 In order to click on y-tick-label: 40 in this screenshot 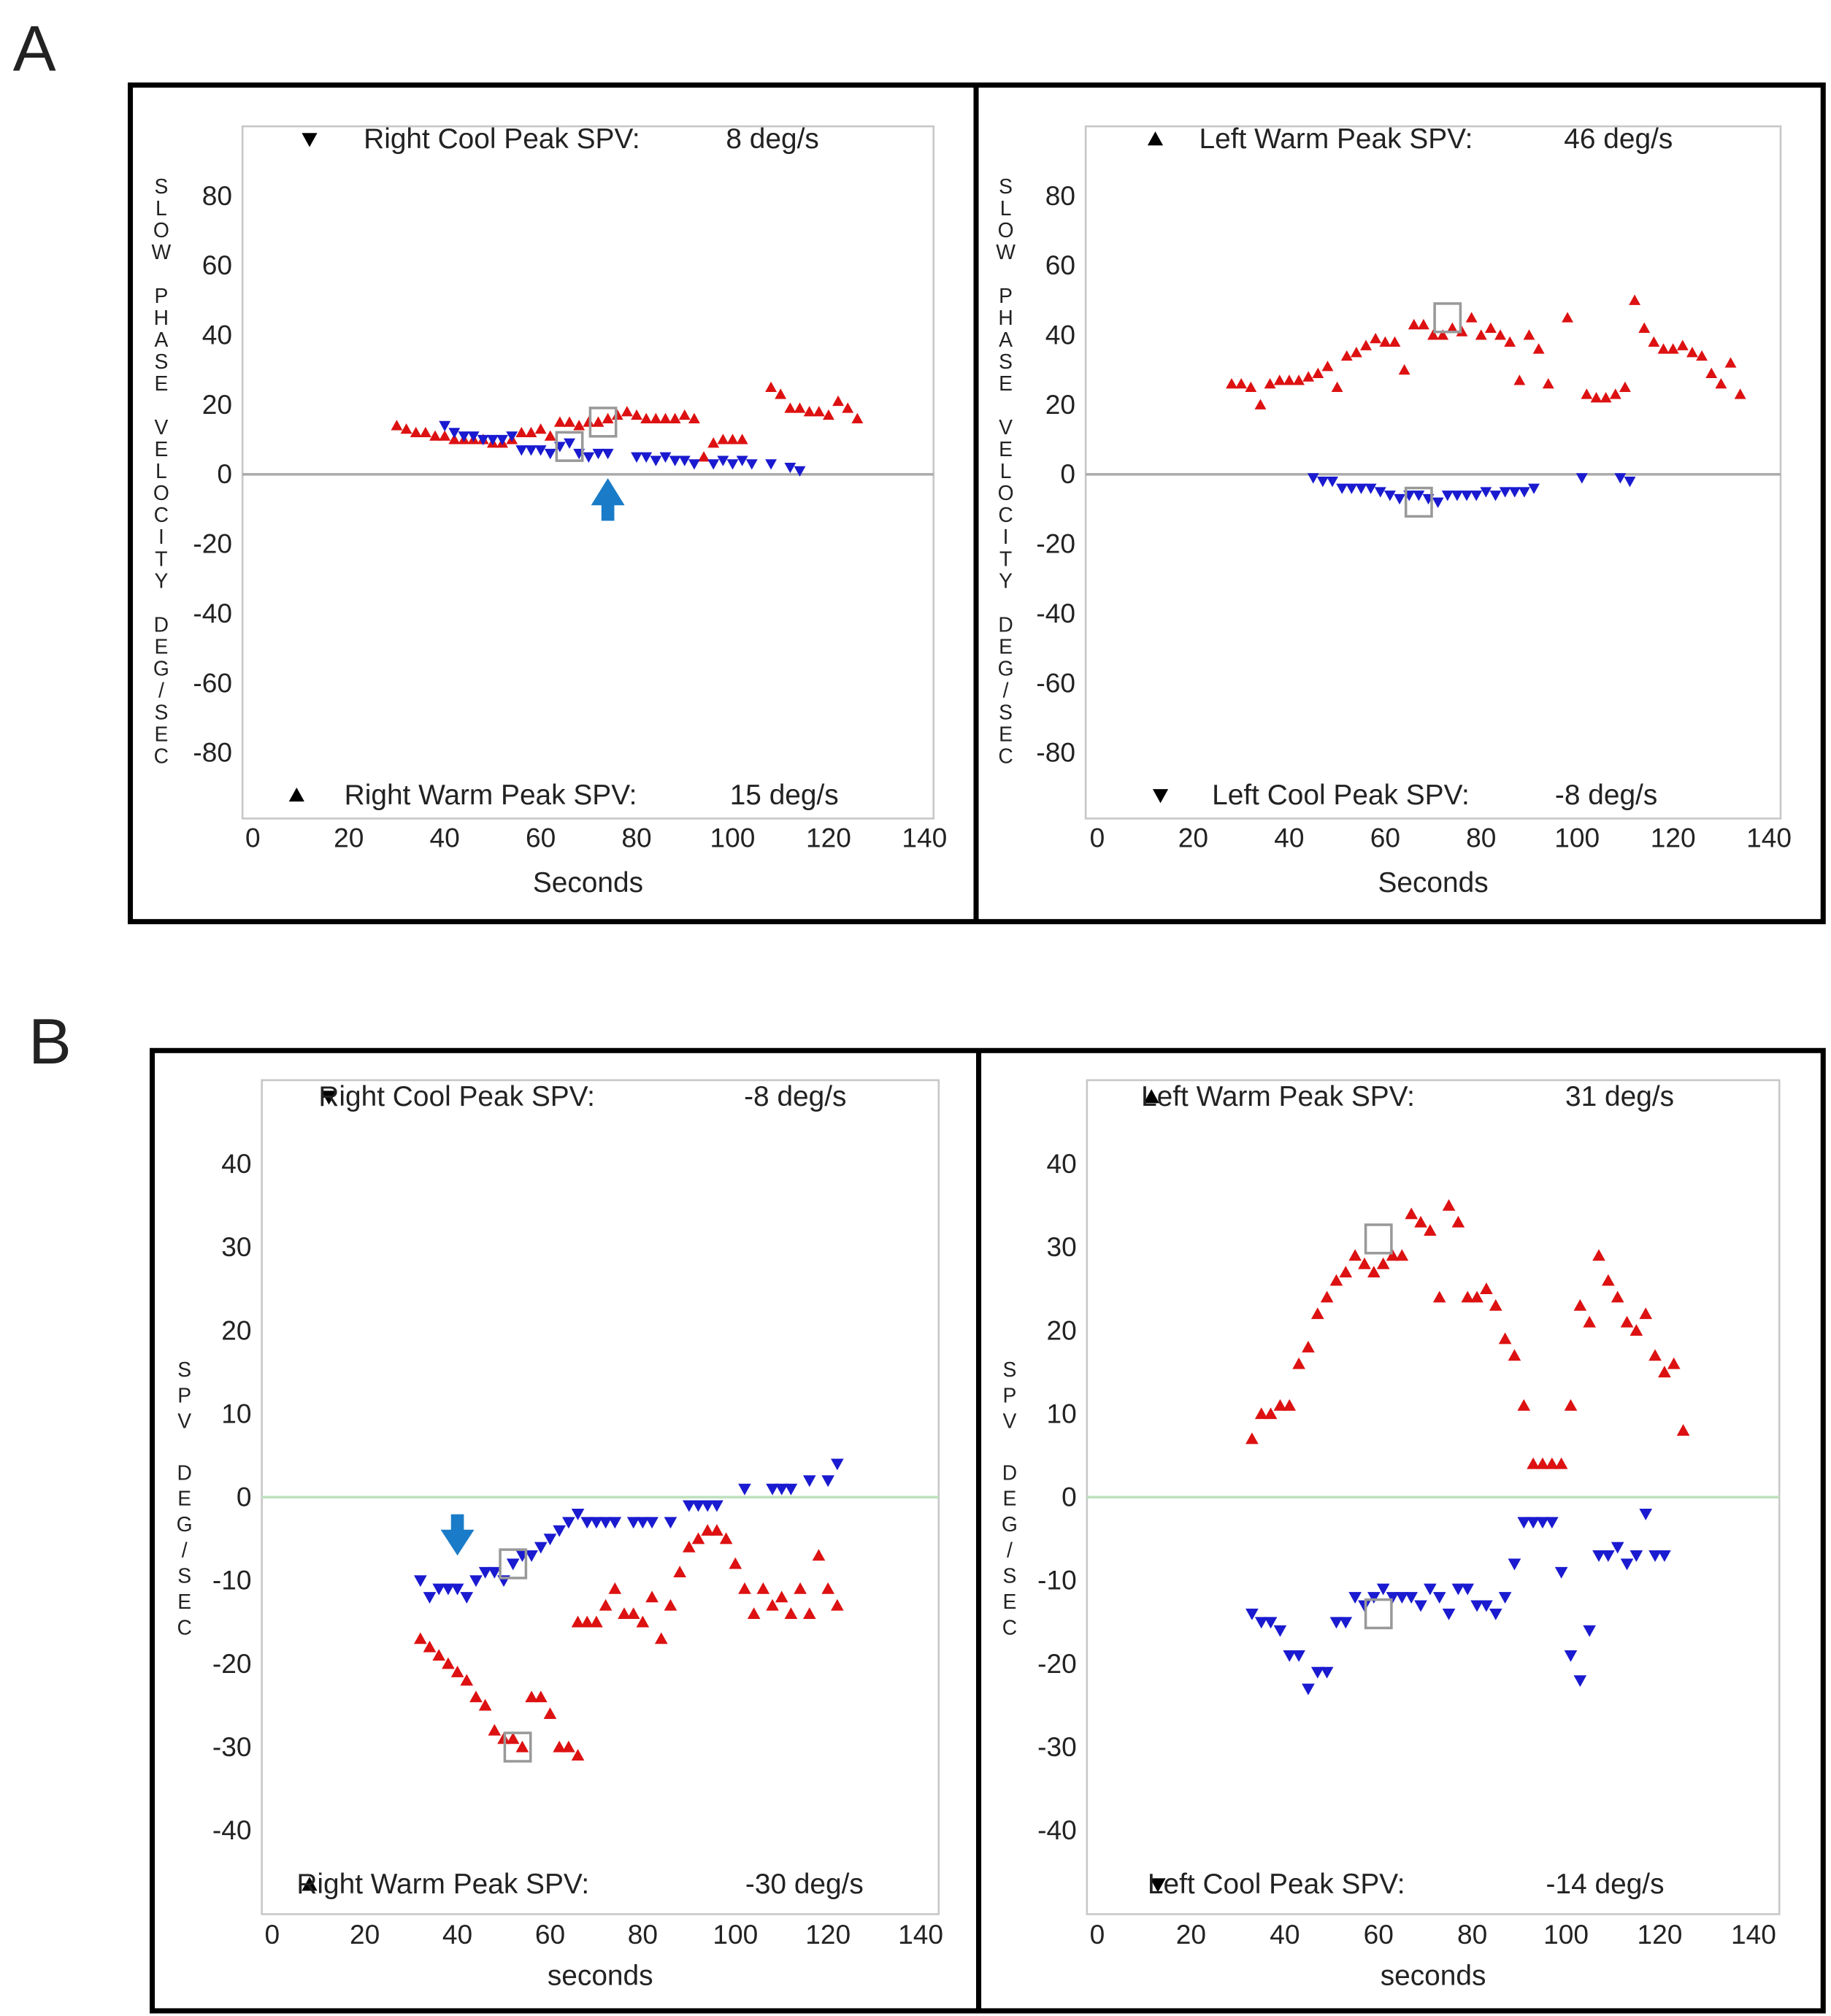, I will do `click(217, 335)`.